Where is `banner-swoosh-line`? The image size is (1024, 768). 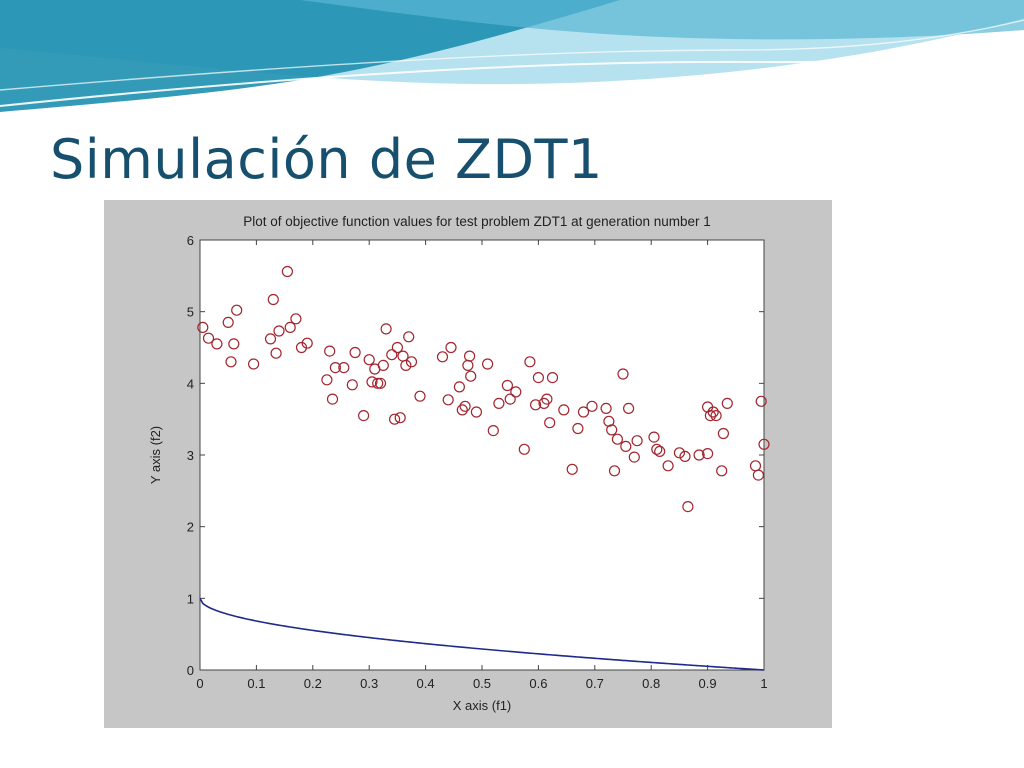 banner-swoosh-line is located at coordinates (512, 73).